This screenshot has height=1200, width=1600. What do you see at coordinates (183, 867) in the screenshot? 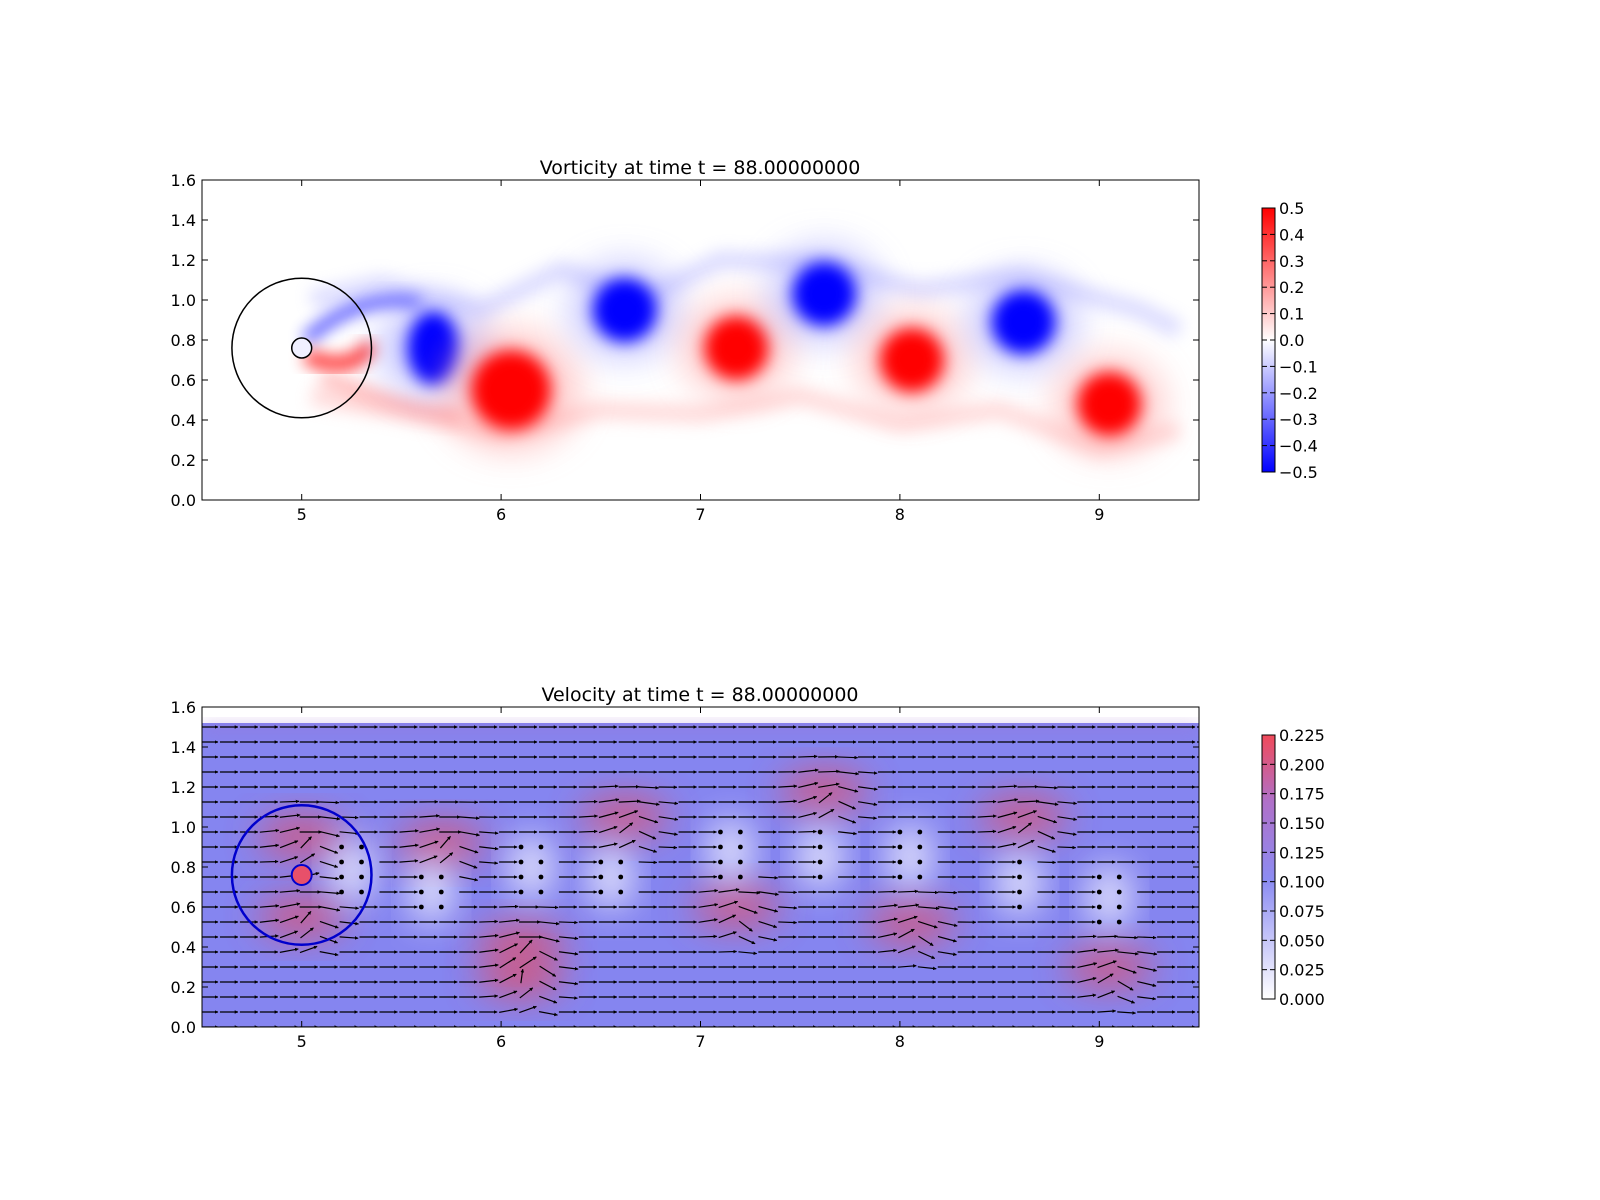
I see `velocity-ytick-label: 0.8` at bounding box center [183, 867].